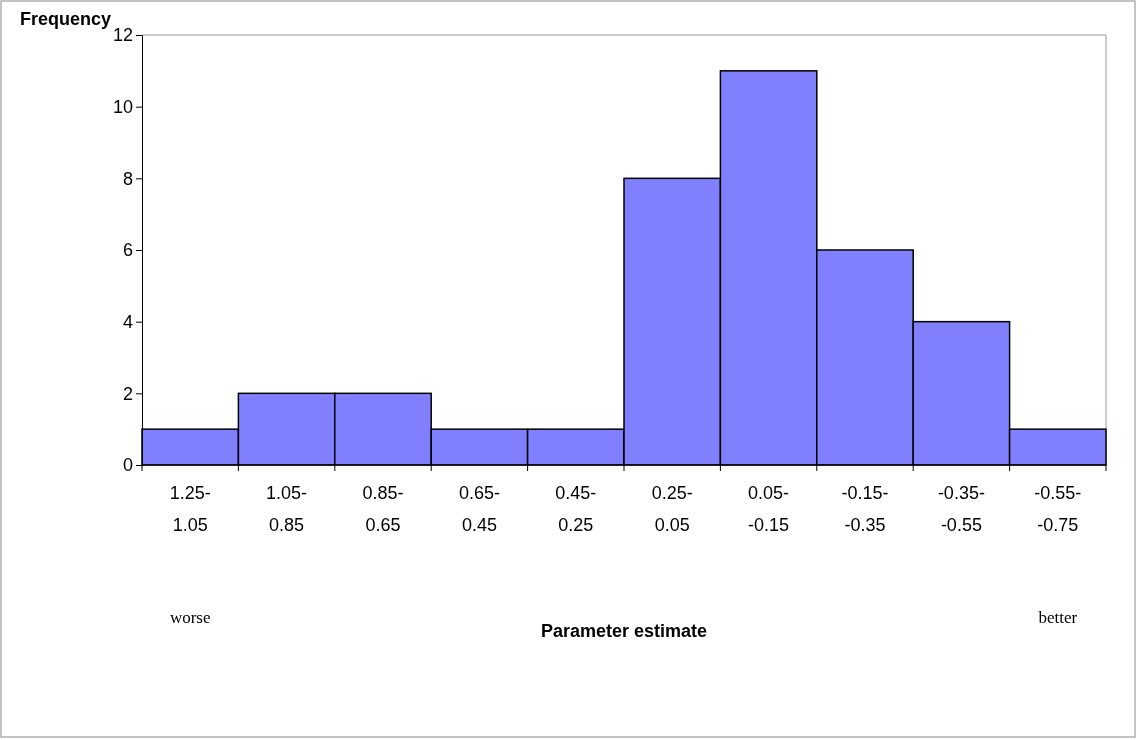 The width and height of the screenshot is (1136, 740). I want to click on y-tick-label: 10, so click(122, 106).